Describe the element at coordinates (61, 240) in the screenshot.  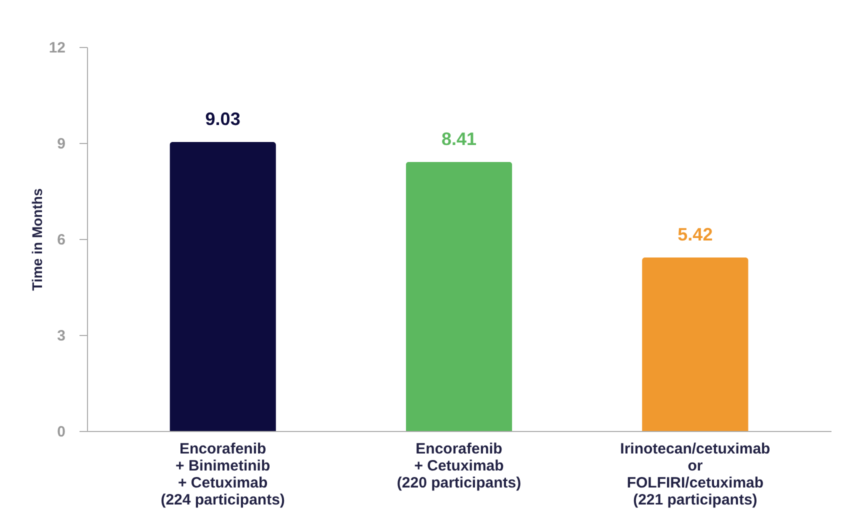
I see `y-tick-label: 6` at that location.